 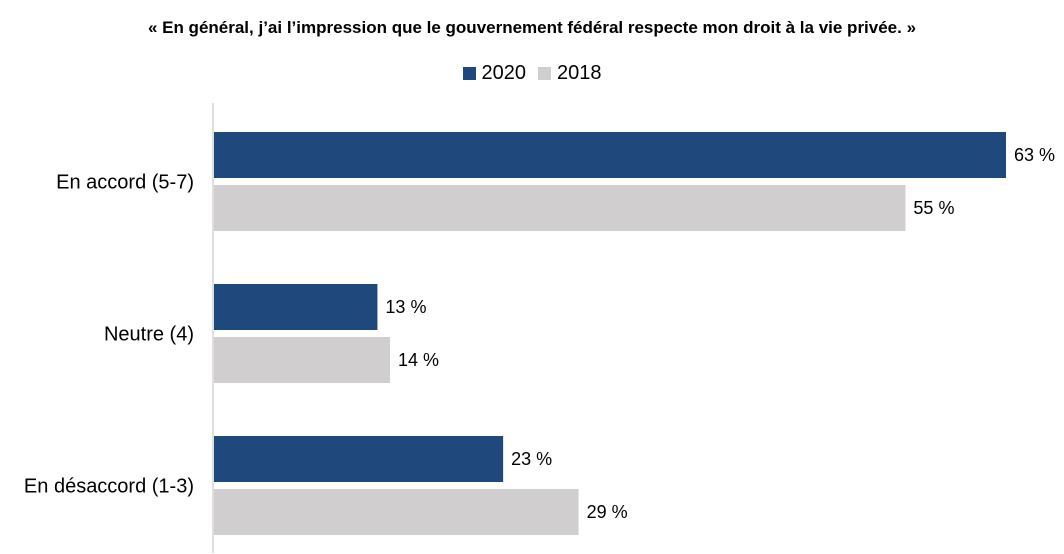 What do you see at coordinates (109, 487) in the screenshot?
I see `category-label: En désaccord (1-3)` at bounding box center [109, 487].